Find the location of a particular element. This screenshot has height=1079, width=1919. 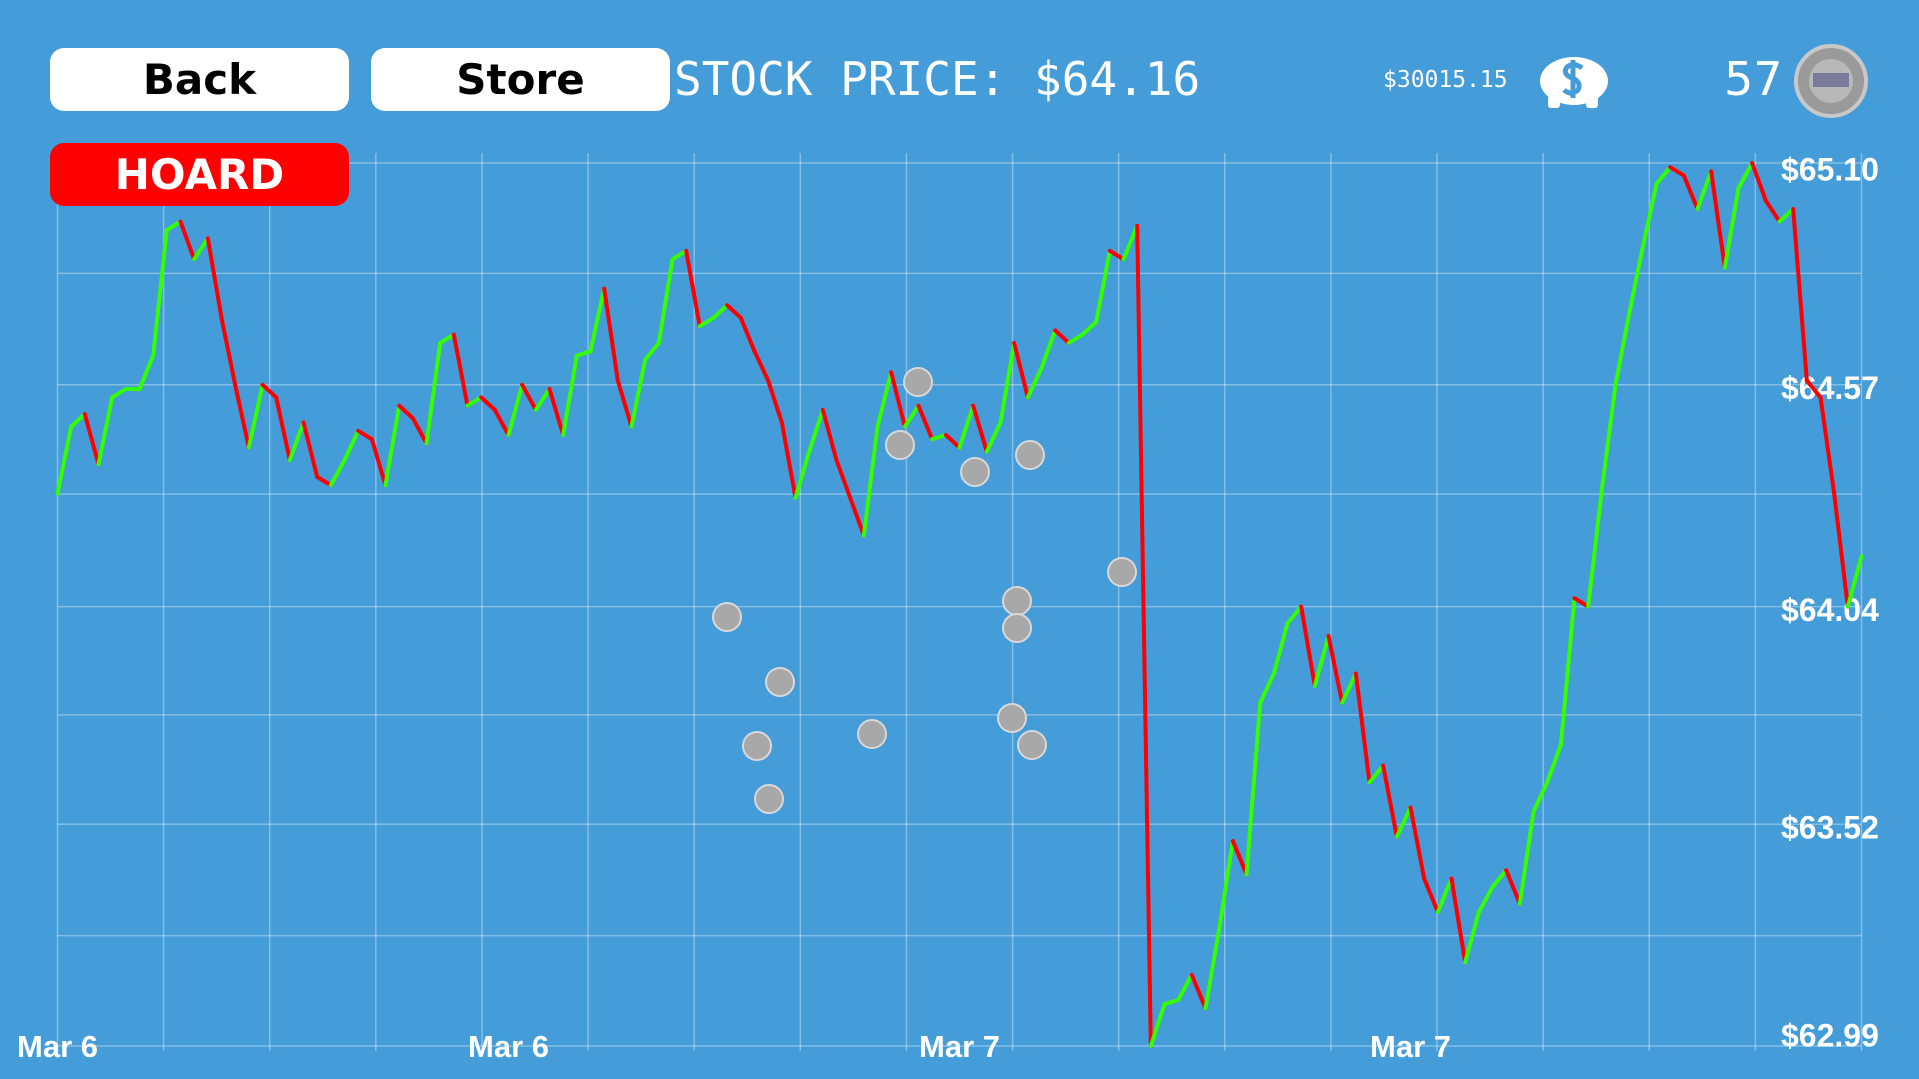

hoard-button: HOARD is located at coordinates (199, 174).